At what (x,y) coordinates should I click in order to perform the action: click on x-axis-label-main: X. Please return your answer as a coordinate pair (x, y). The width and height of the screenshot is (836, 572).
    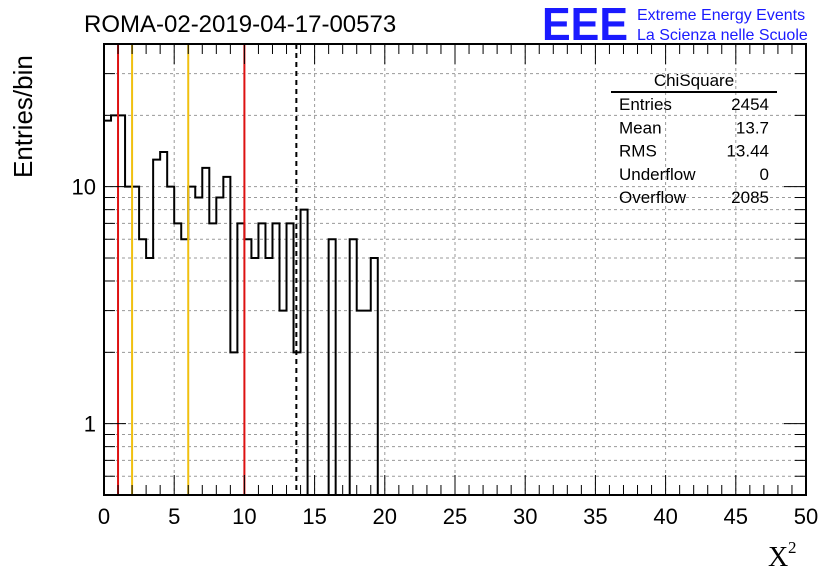
    Looking at the image, I should click on (778, 557).